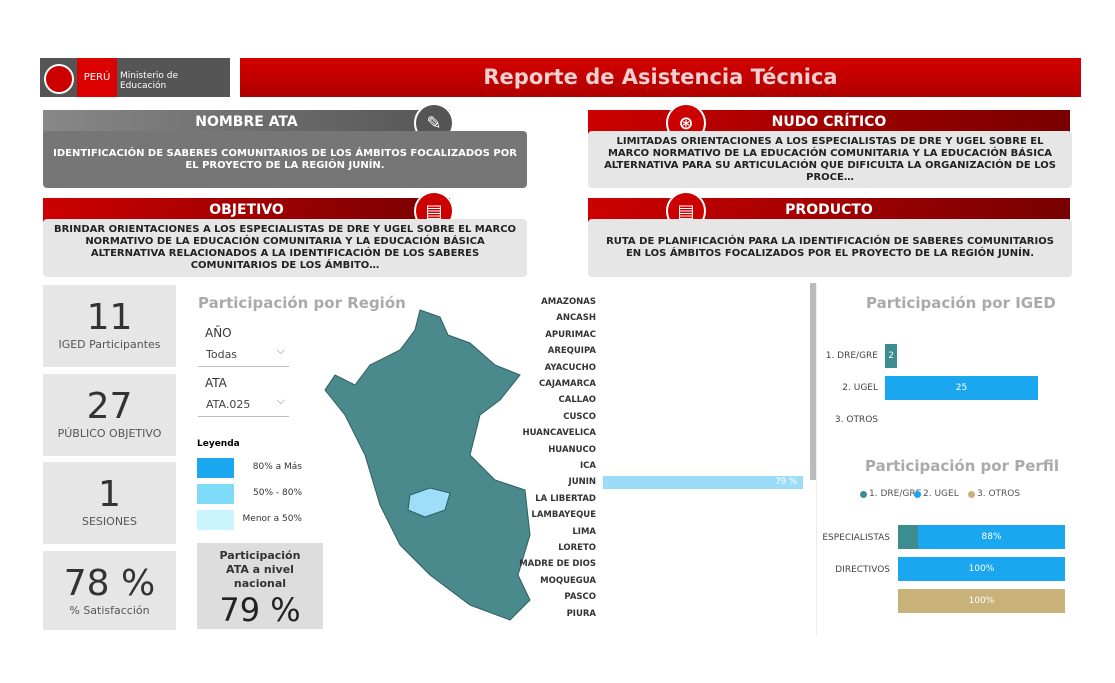 The width and height of the screenshot is (1115, 683). I want to click on report-title: Reporte de Asistencia Técnica, so click(660, 77).